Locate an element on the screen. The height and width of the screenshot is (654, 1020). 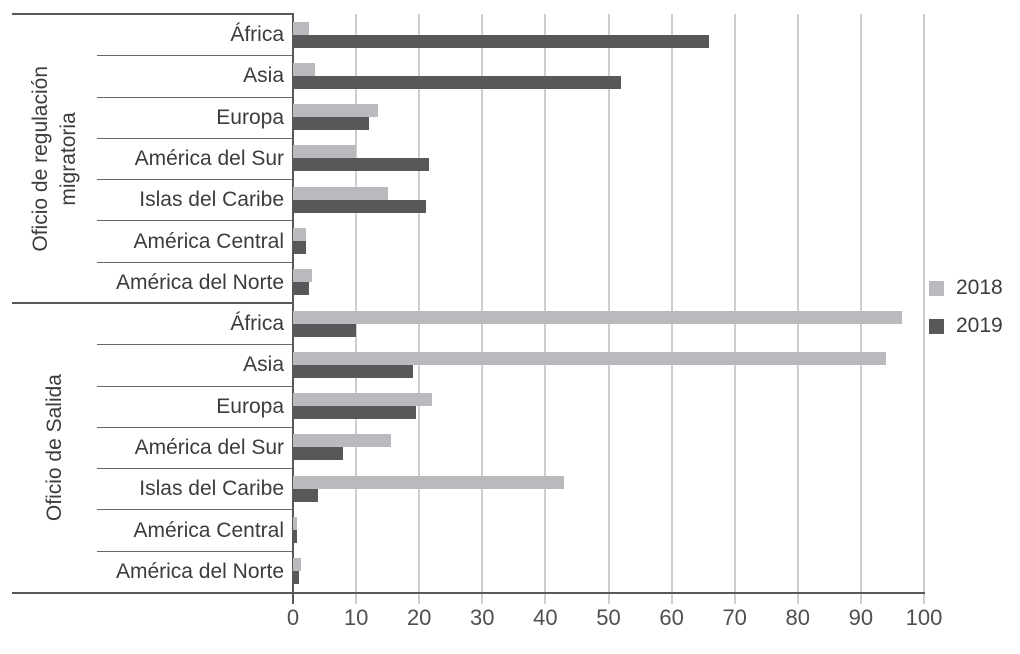
x-axis-tick-label: 80 is located at coordinates (798, 617).